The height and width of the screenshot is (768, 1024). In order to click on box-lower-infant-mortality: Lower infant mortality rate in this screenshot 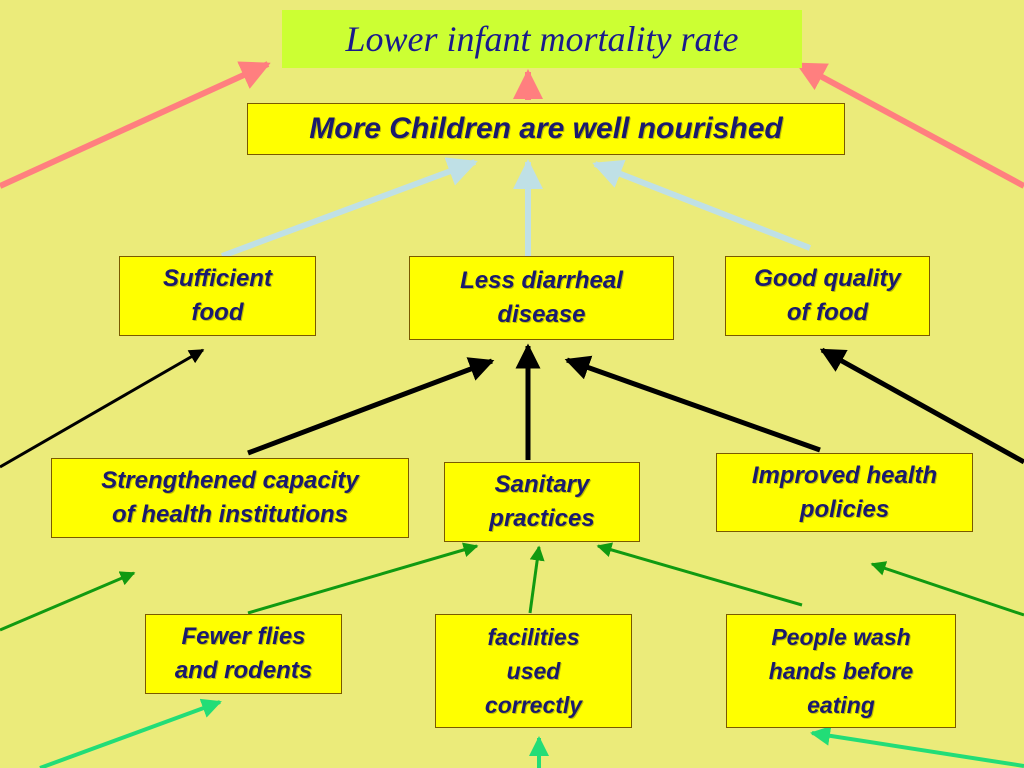, I will do `click(542, 39)`.